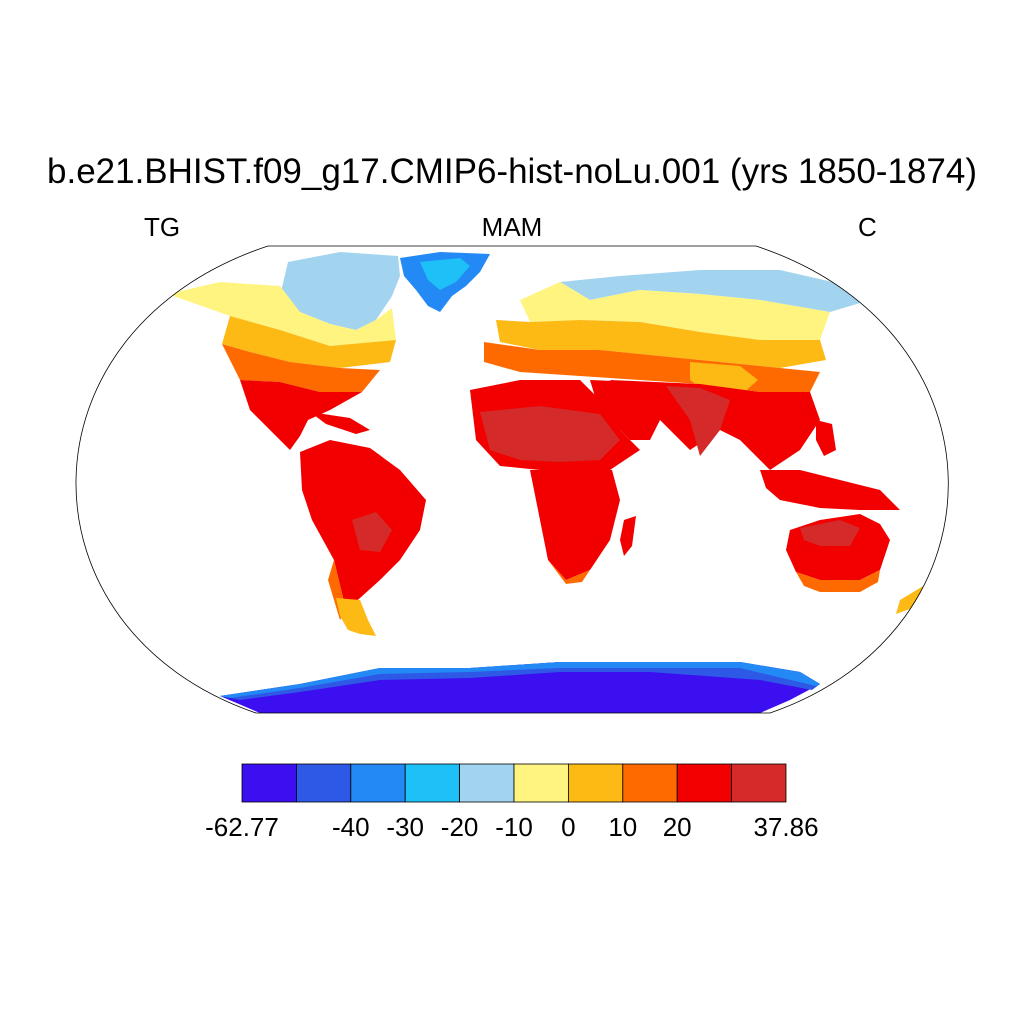  What do you see at coordinates (372, 532) in the screenshot?
I see `south-america-hot` at bounding box center [372, 532].